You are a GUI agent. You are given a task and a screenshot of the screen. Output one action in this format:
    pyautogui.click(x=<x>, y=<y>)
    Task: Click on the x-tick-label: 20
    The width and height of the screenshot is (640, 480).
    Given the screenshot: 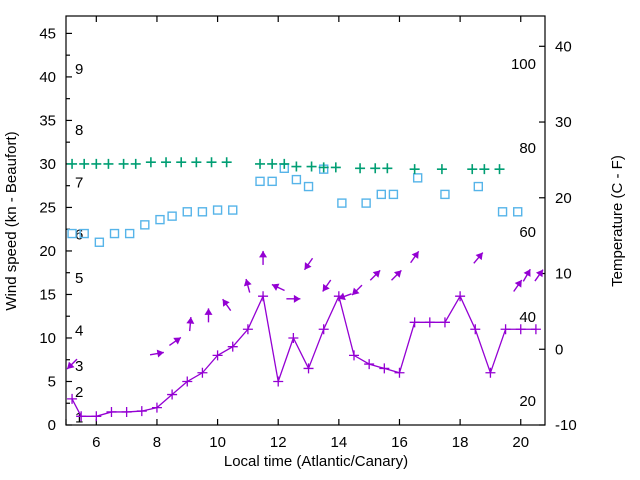 What is the action you would take?
    pyautogui.click(x=520, y=442)
    